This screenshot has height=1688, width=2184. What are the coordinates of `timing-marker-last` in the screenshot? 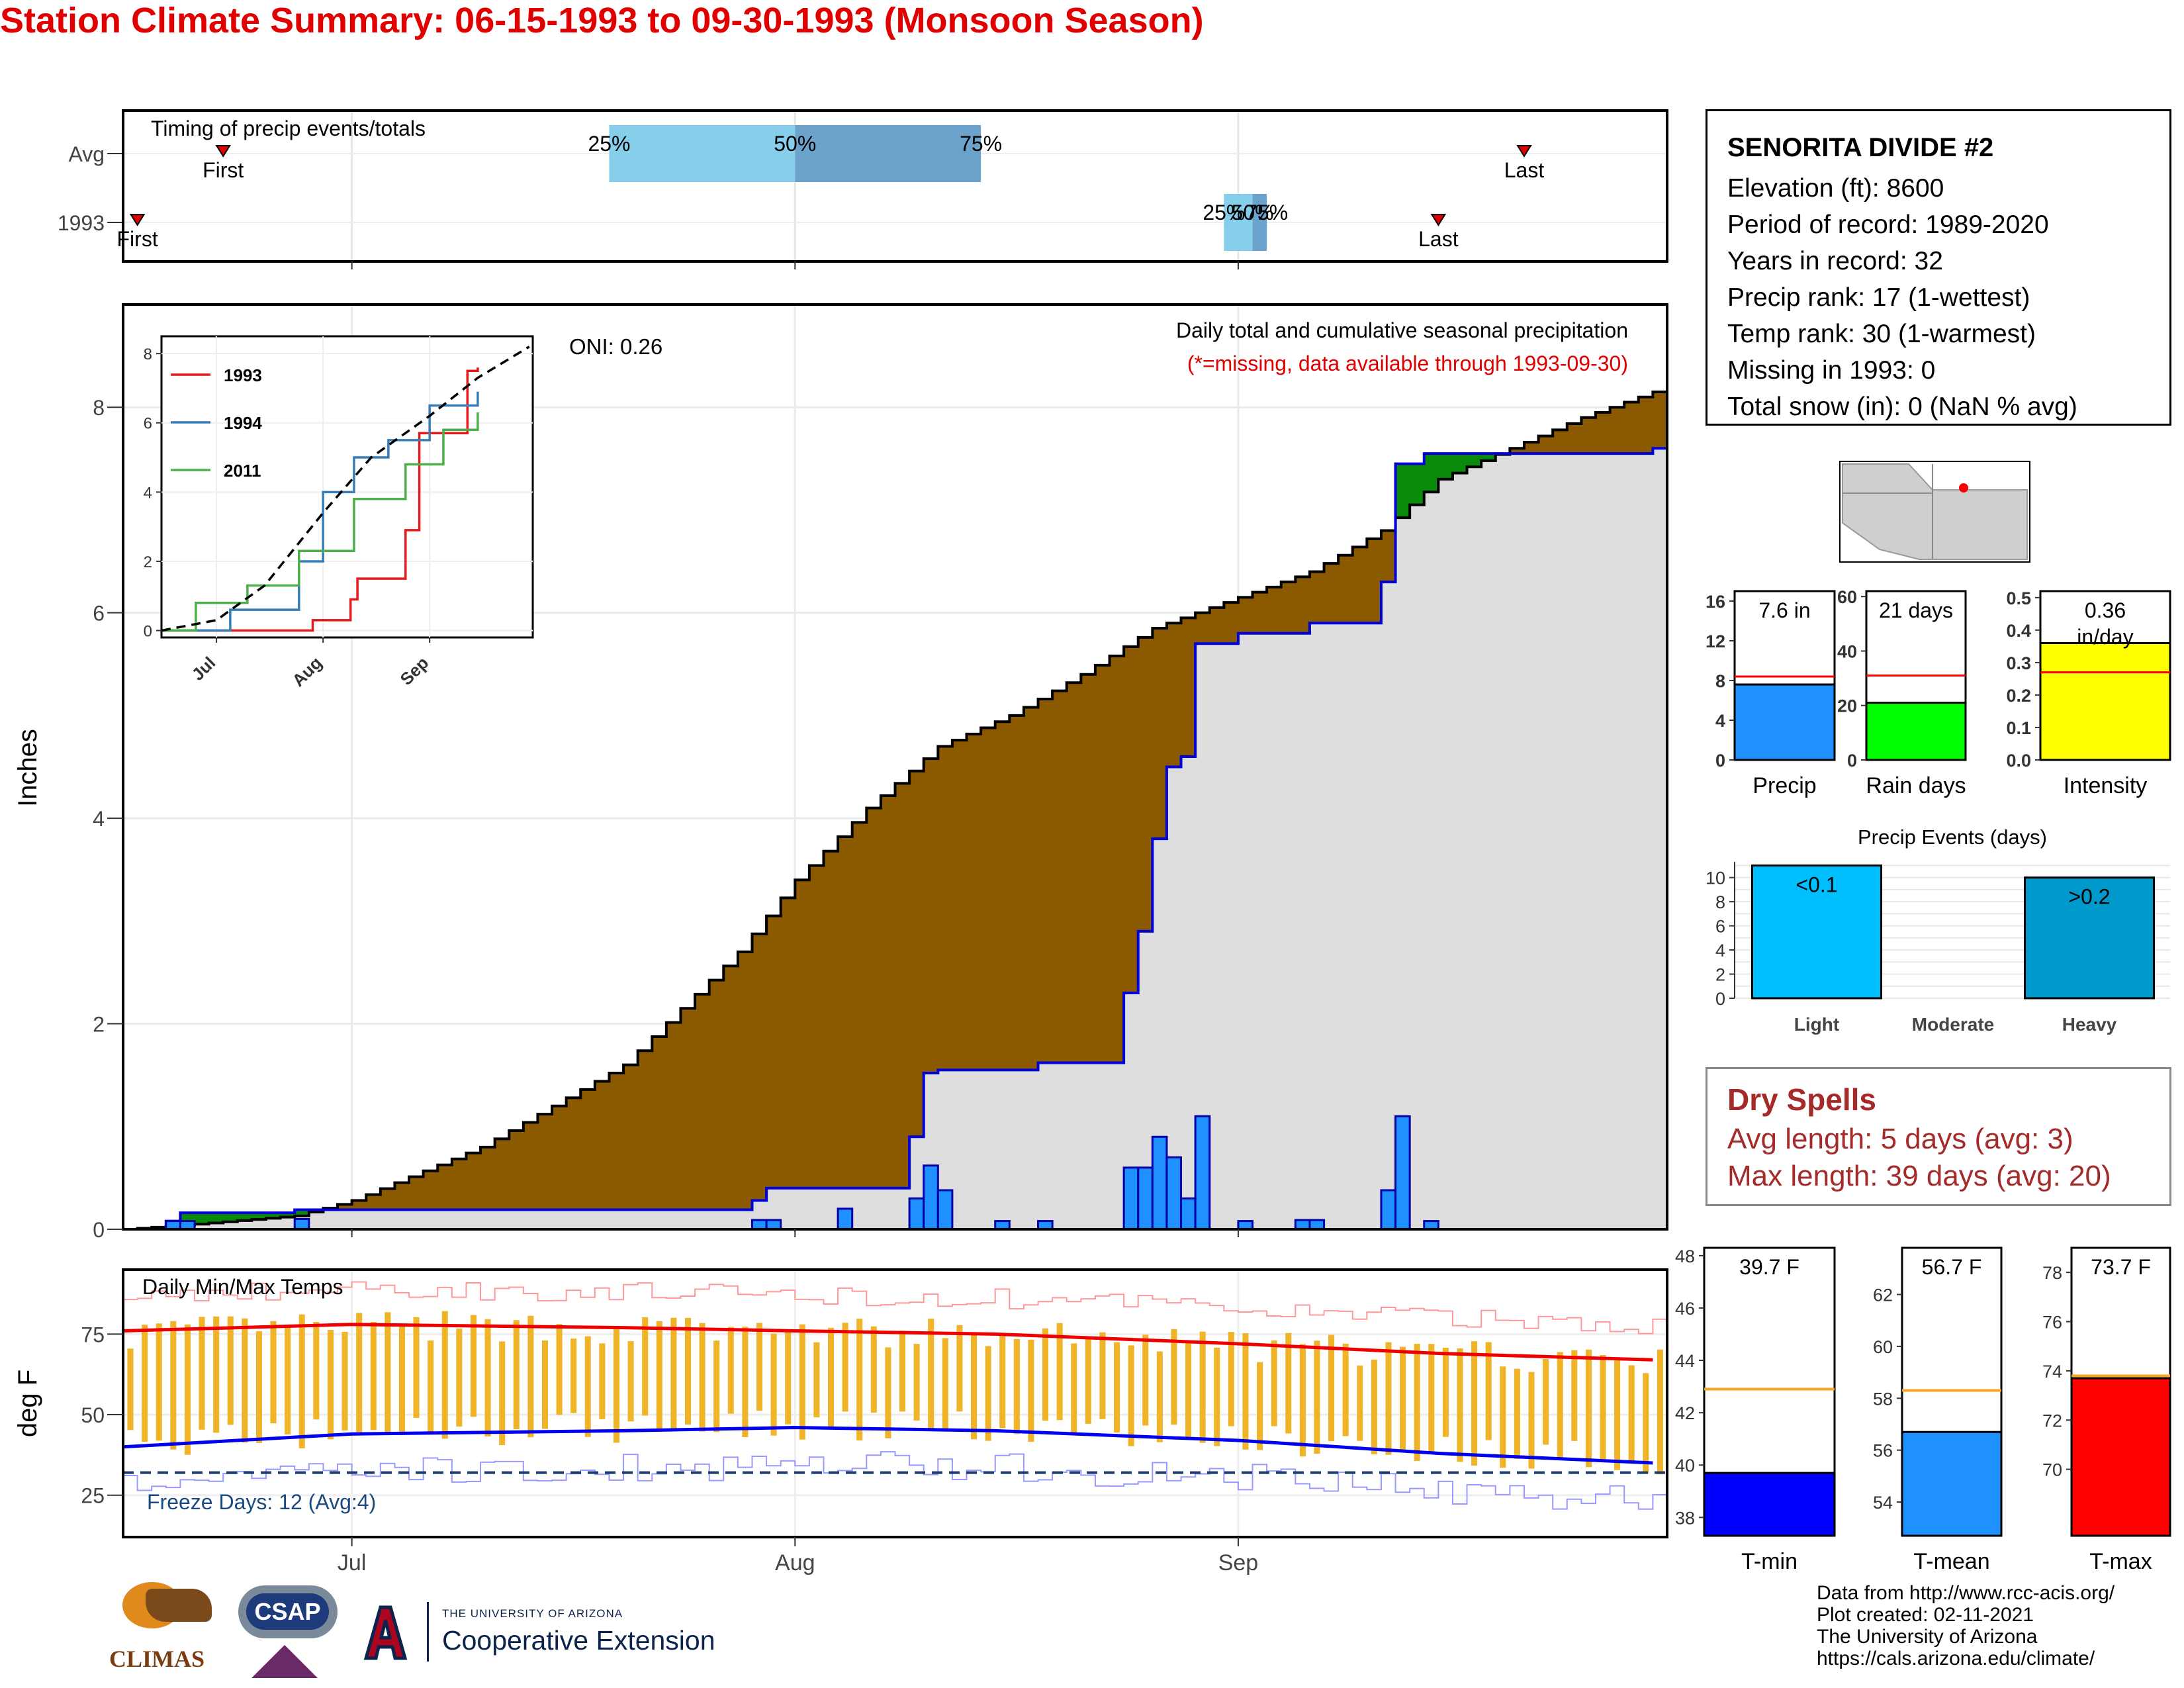 It's located at (1439, 220).